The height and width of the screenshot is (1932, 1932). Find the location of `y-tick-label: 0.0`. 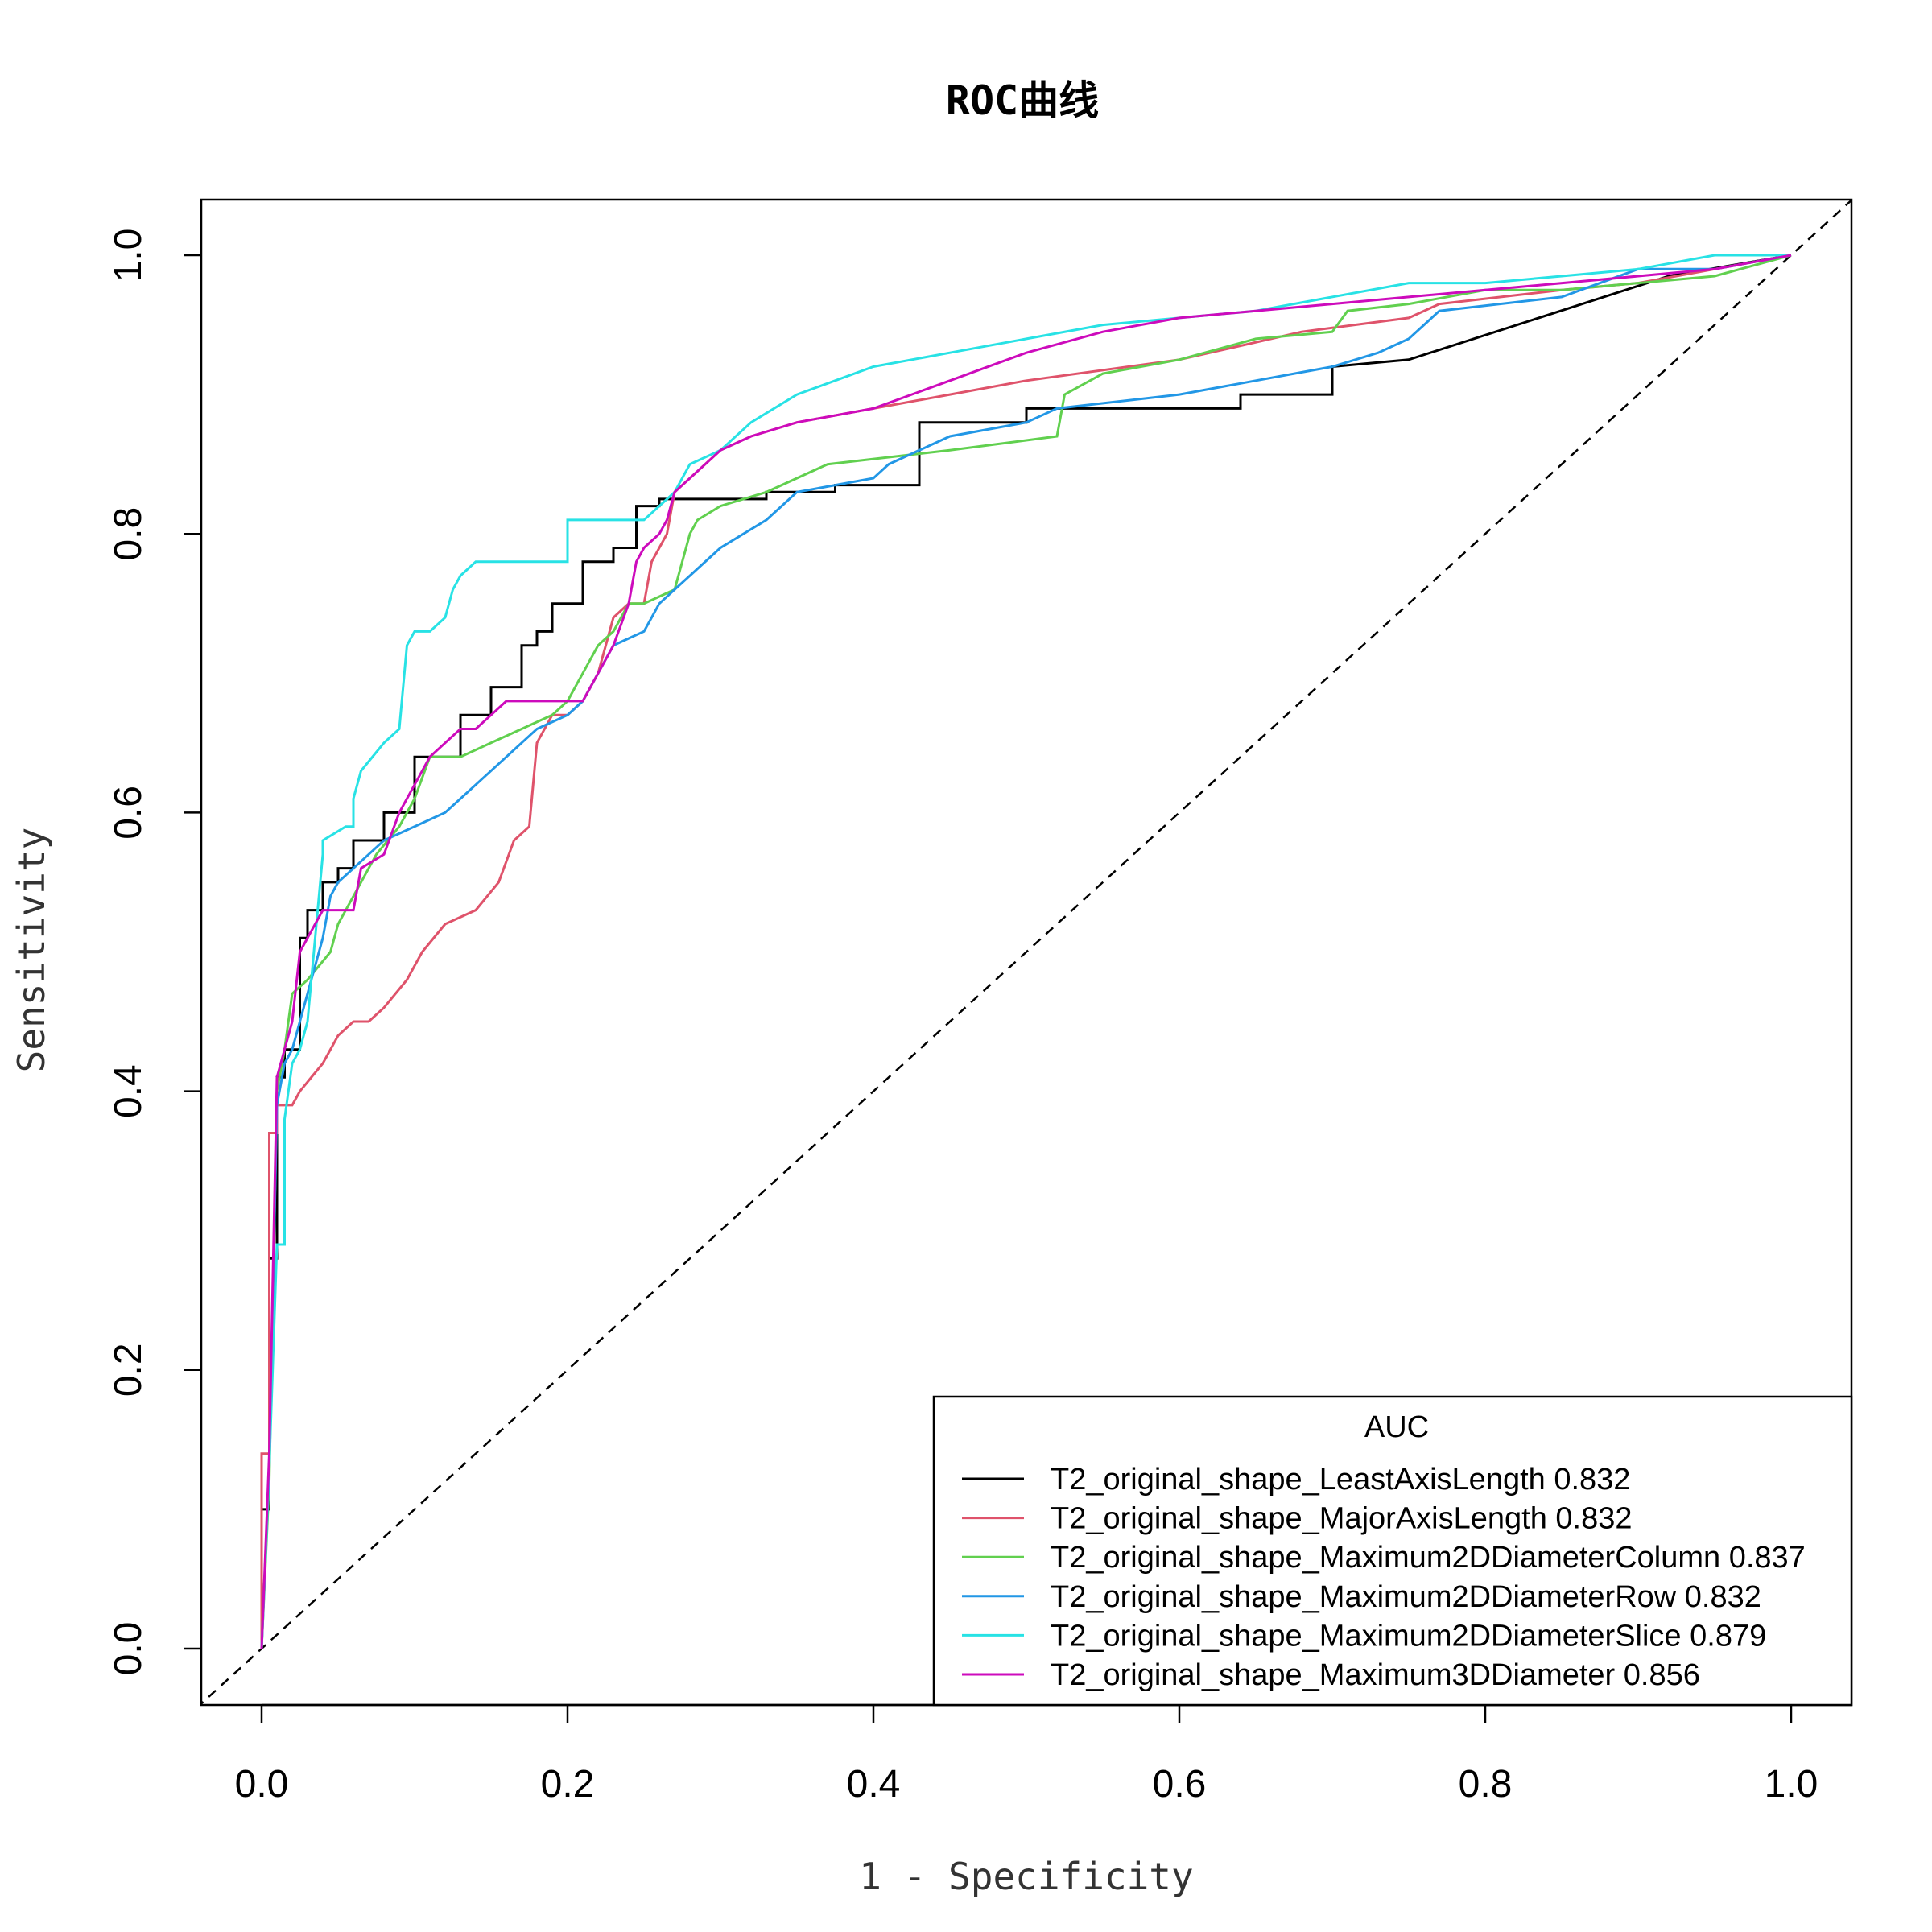

y-tick-label: 0.0 is located at coordinates (128, 1649).